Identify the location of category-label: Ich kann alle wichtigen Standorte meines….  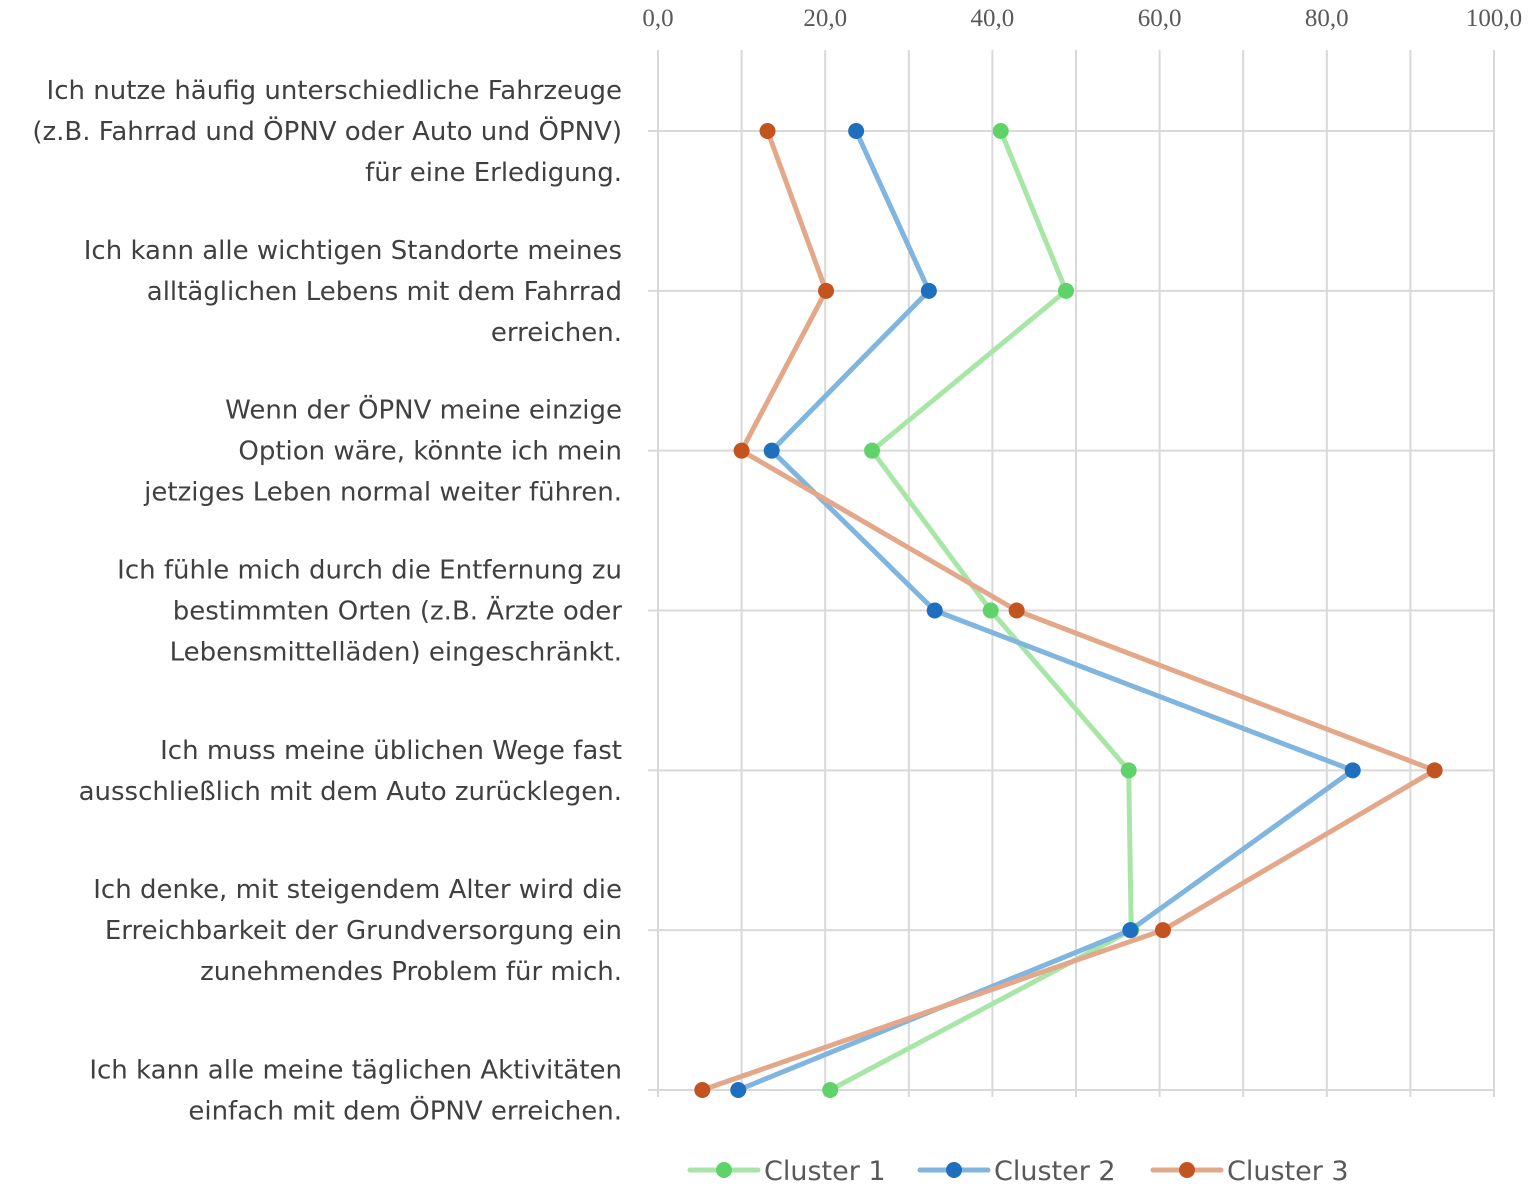
(353, 292).